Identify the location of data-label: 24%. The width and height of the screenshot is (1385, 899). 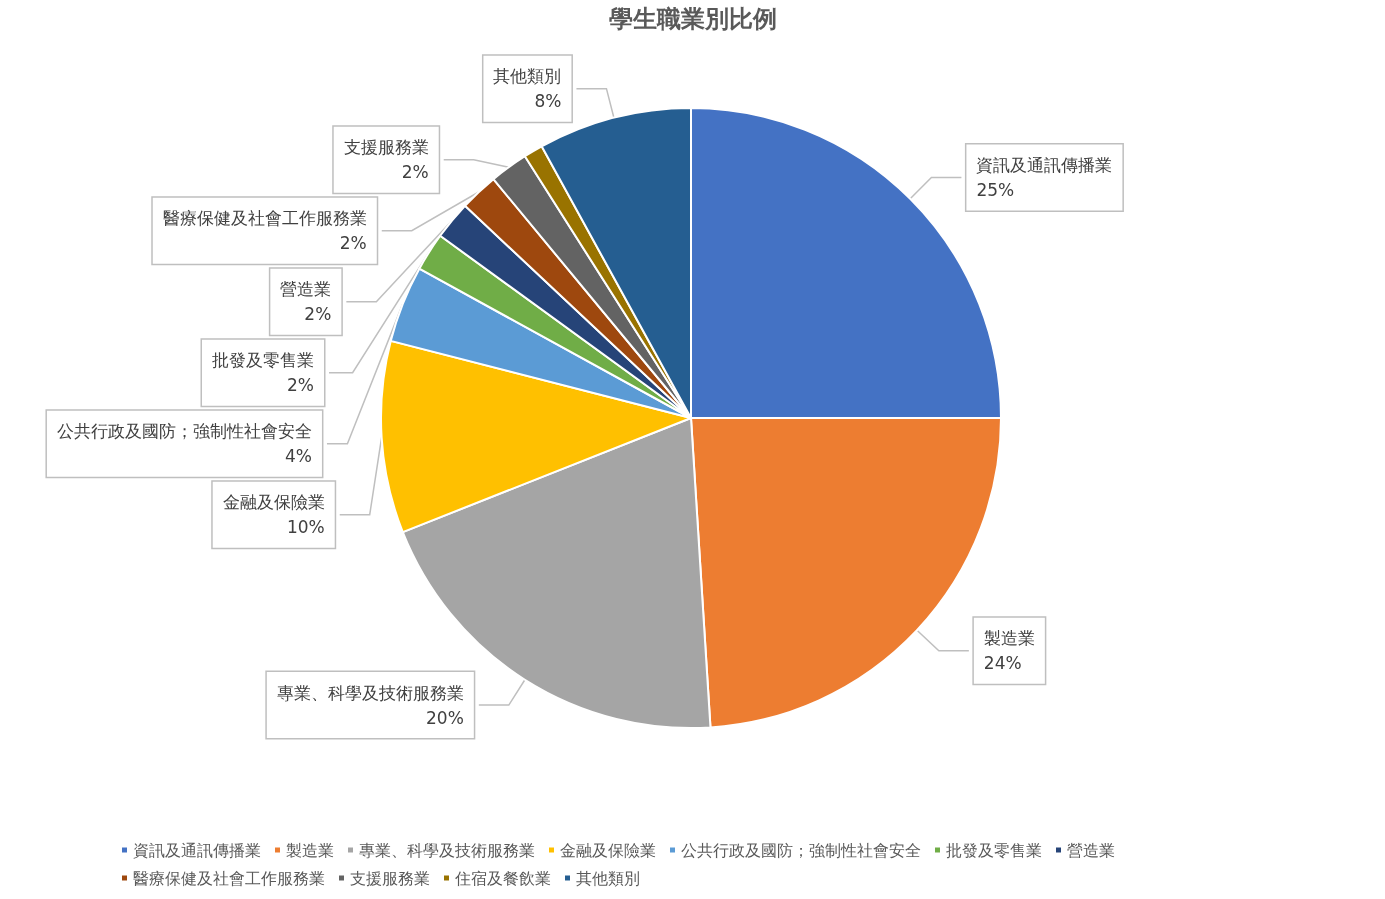
(1002, 663).